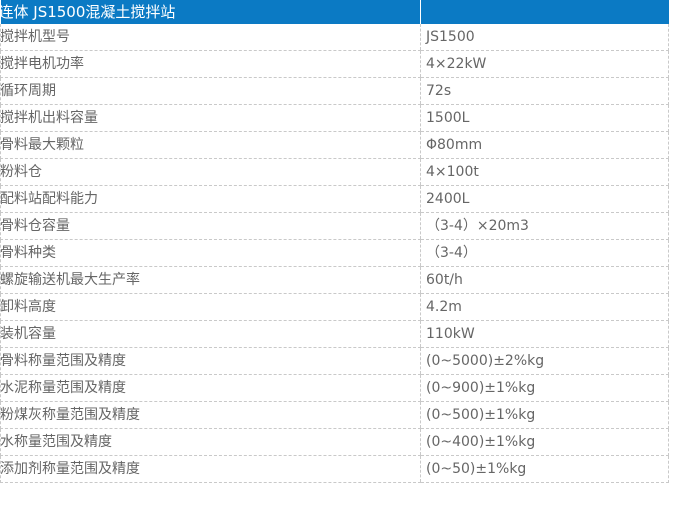 The width and height of the screenshot is (676, 518). I want to click on table-row: 螺旋输送机最大生产率 60t/h, so click(334, 280).